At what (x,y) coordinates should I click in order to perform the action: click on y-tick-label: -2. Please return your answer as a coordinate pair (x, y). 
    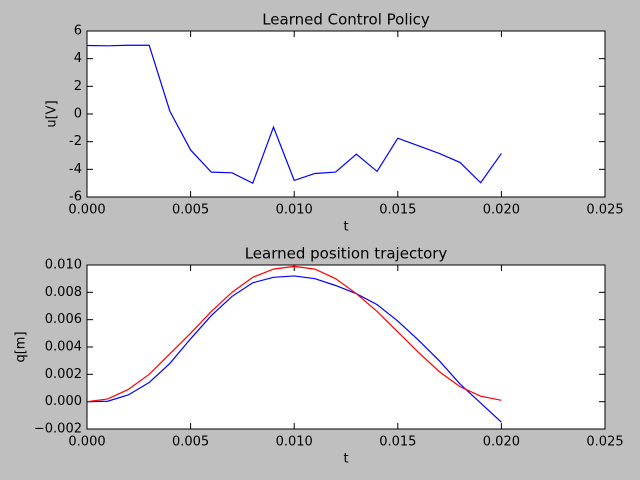
    Looking at the image, I should click on (75, 141).